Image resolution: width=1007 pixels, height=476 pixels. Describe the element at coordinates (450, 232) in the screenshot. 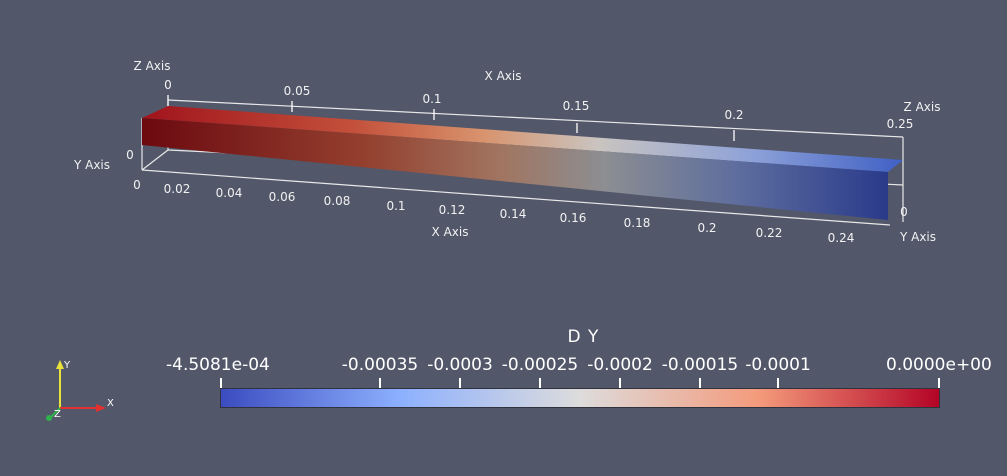

I see `x-axis-title-bottom: X Axis` at that location.